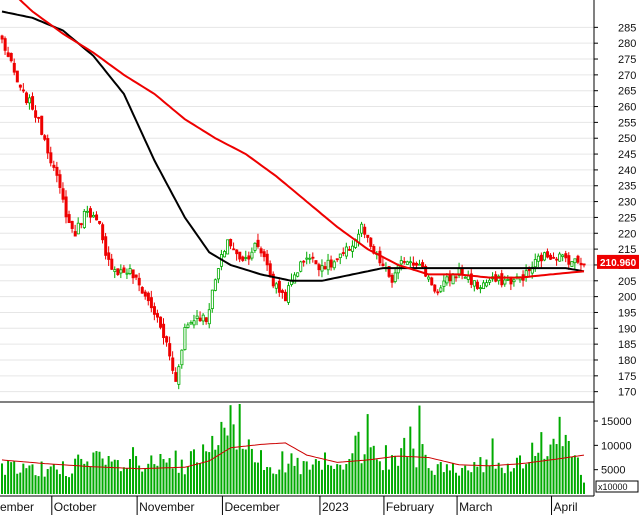 The image size is (640, 515). Describe the element at coordinates (618, 261) in the screenshot. I see `last-price-label: 210.960` at that location.